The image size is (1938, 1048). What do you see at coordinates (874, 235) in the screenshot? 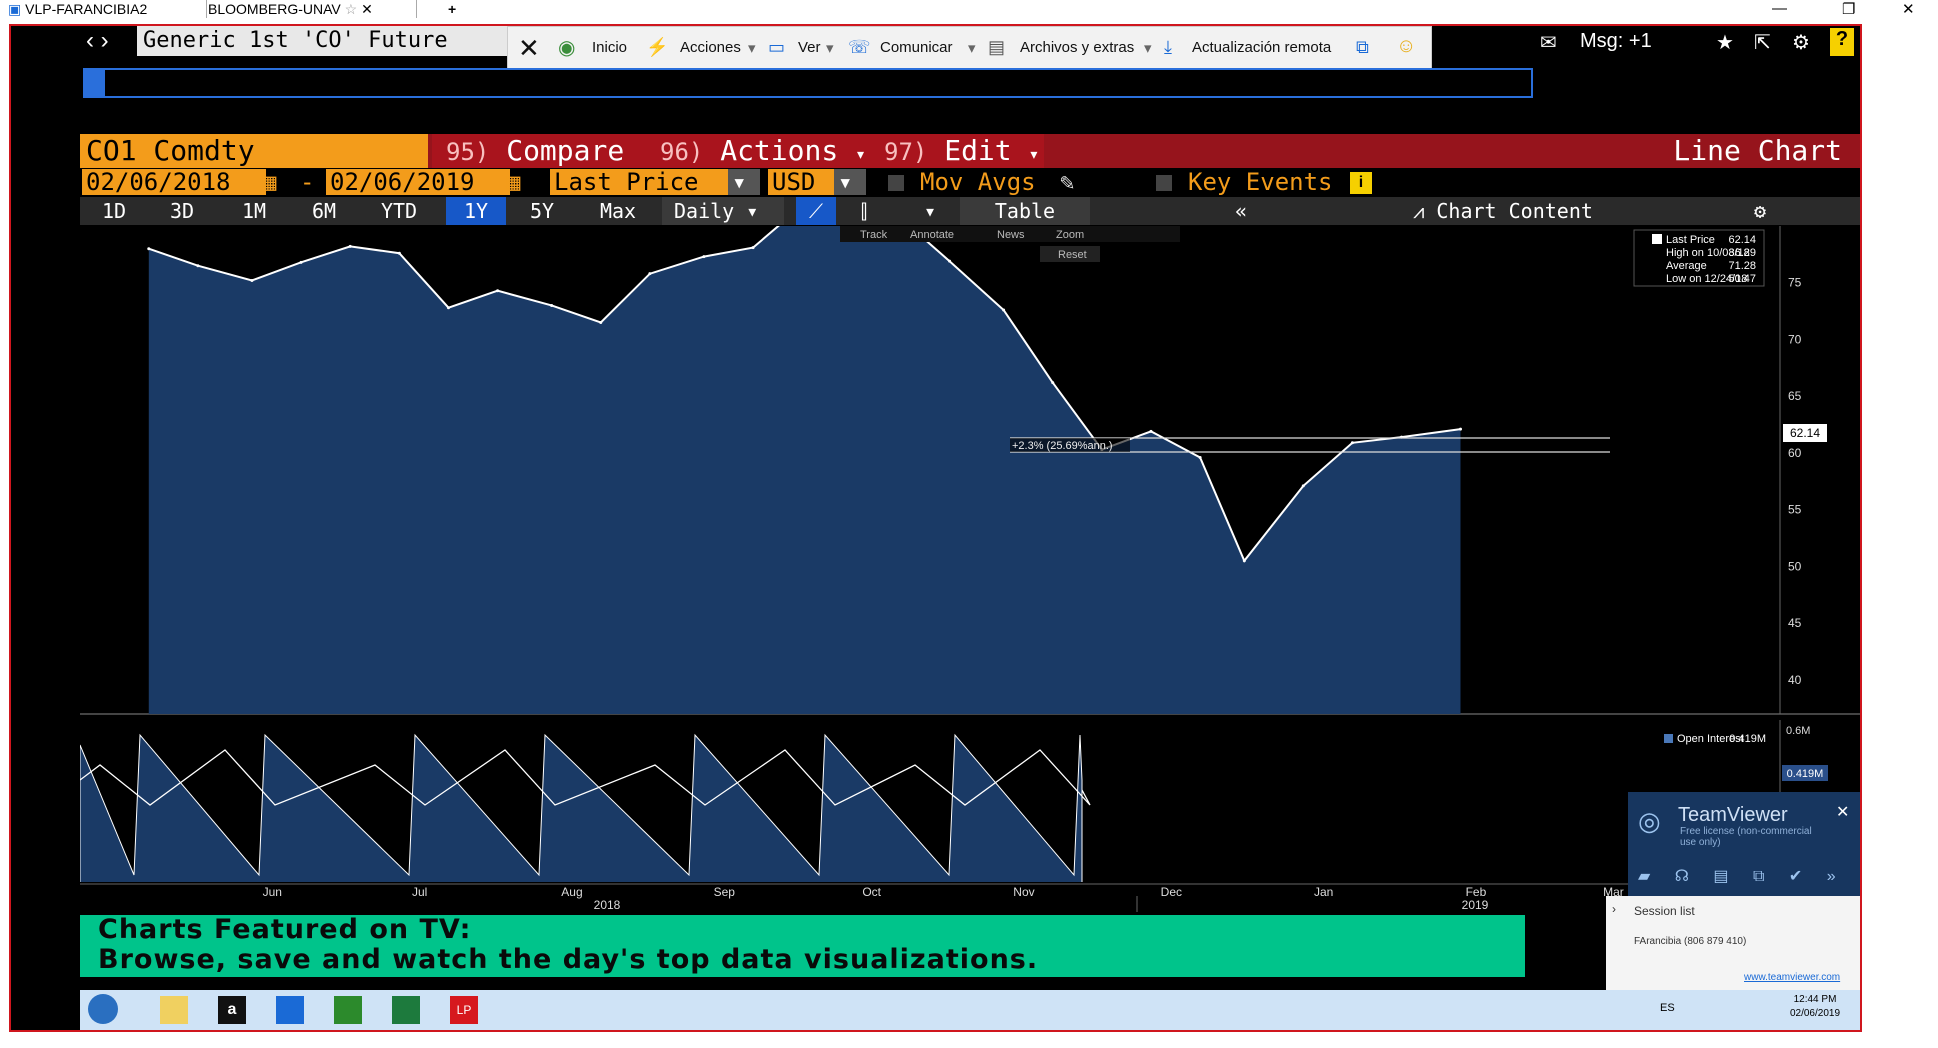
I see `tool-track: Track` at bounding box center [874, 235].